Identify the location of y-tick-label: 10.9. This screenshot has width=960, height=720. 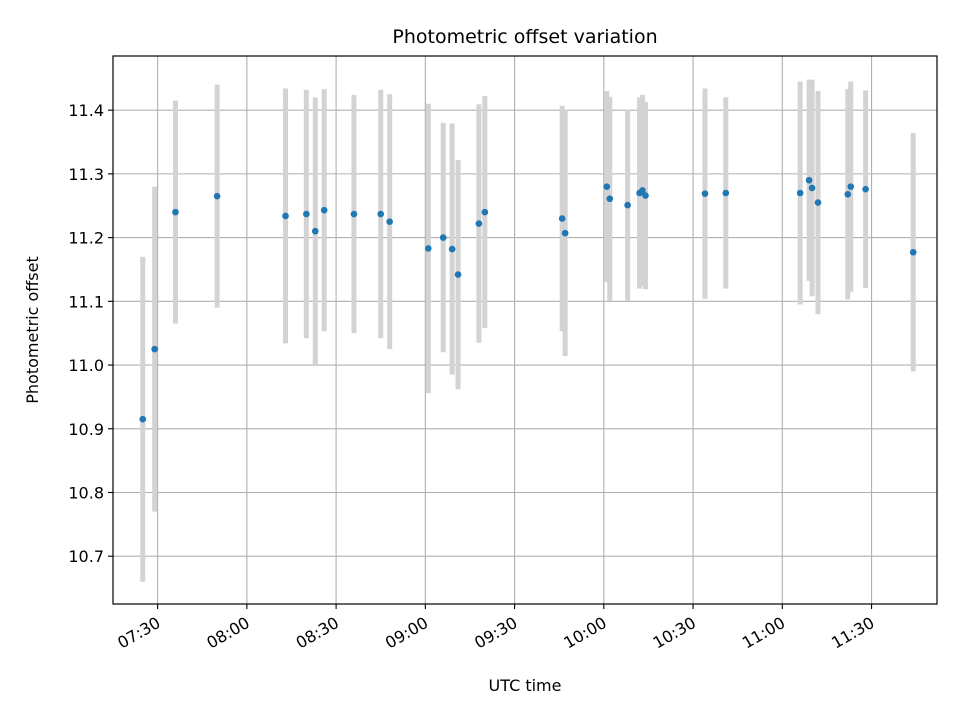
(86, 429).